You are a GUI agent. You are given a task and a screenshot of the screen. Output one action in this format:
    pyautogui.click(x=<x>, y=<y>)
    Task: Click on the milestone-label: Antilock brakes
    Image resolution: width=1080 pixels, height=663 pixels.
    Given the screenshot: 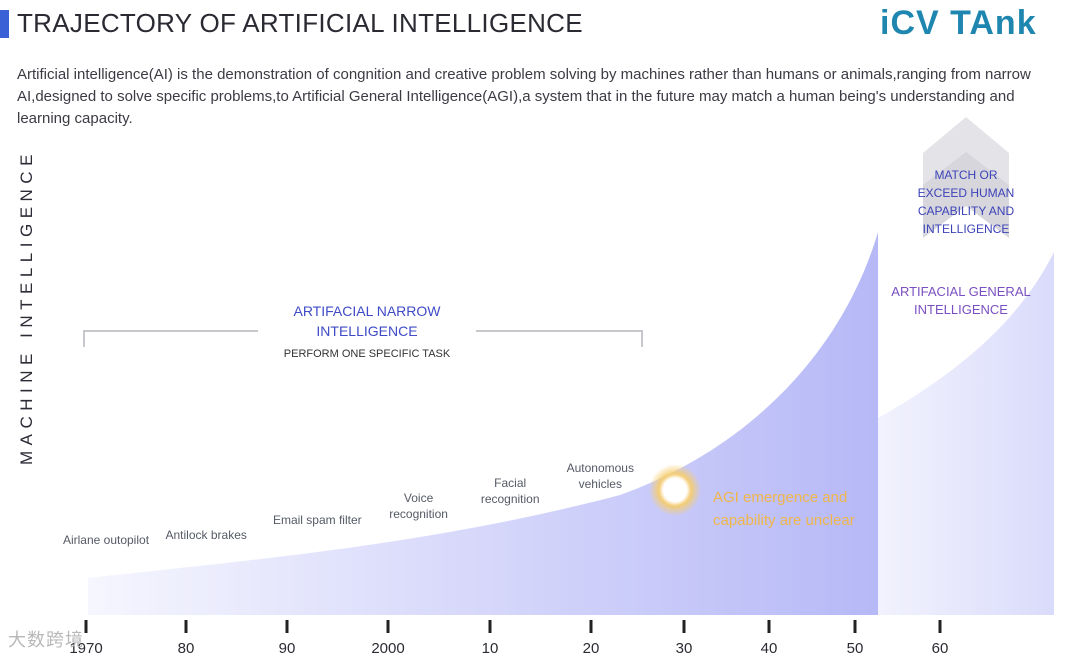 What is the action you would take?
    pyautogui.click(x=206, y=535)
    